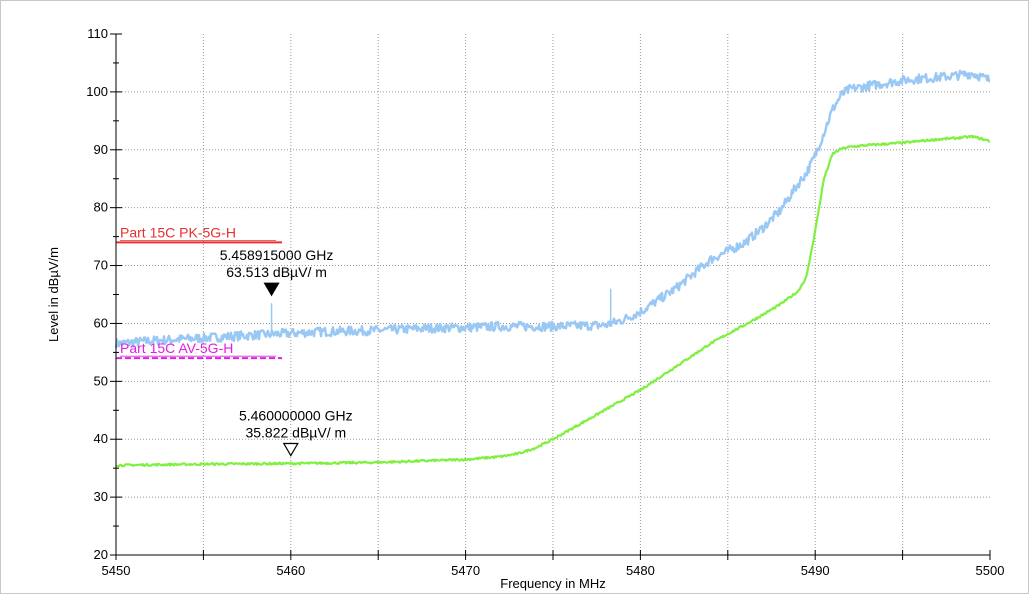  I want to click on y-tick-label: 30, so click(101, 496).